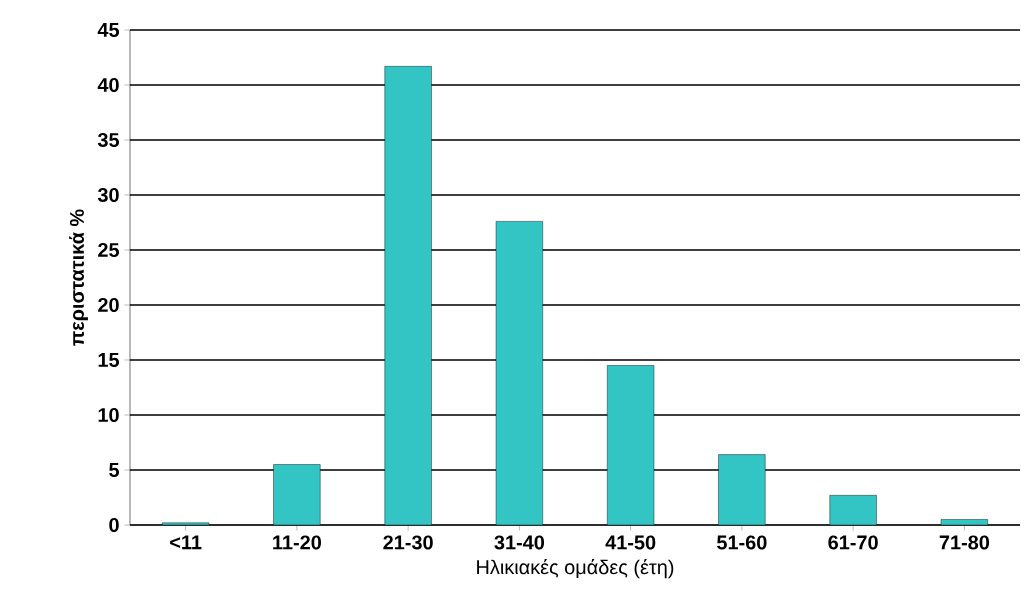 The image size is (1025, 610). Describe the element at coordinates (114, 470) in the screenshot. I see `y-tick-label: 5` at that location.